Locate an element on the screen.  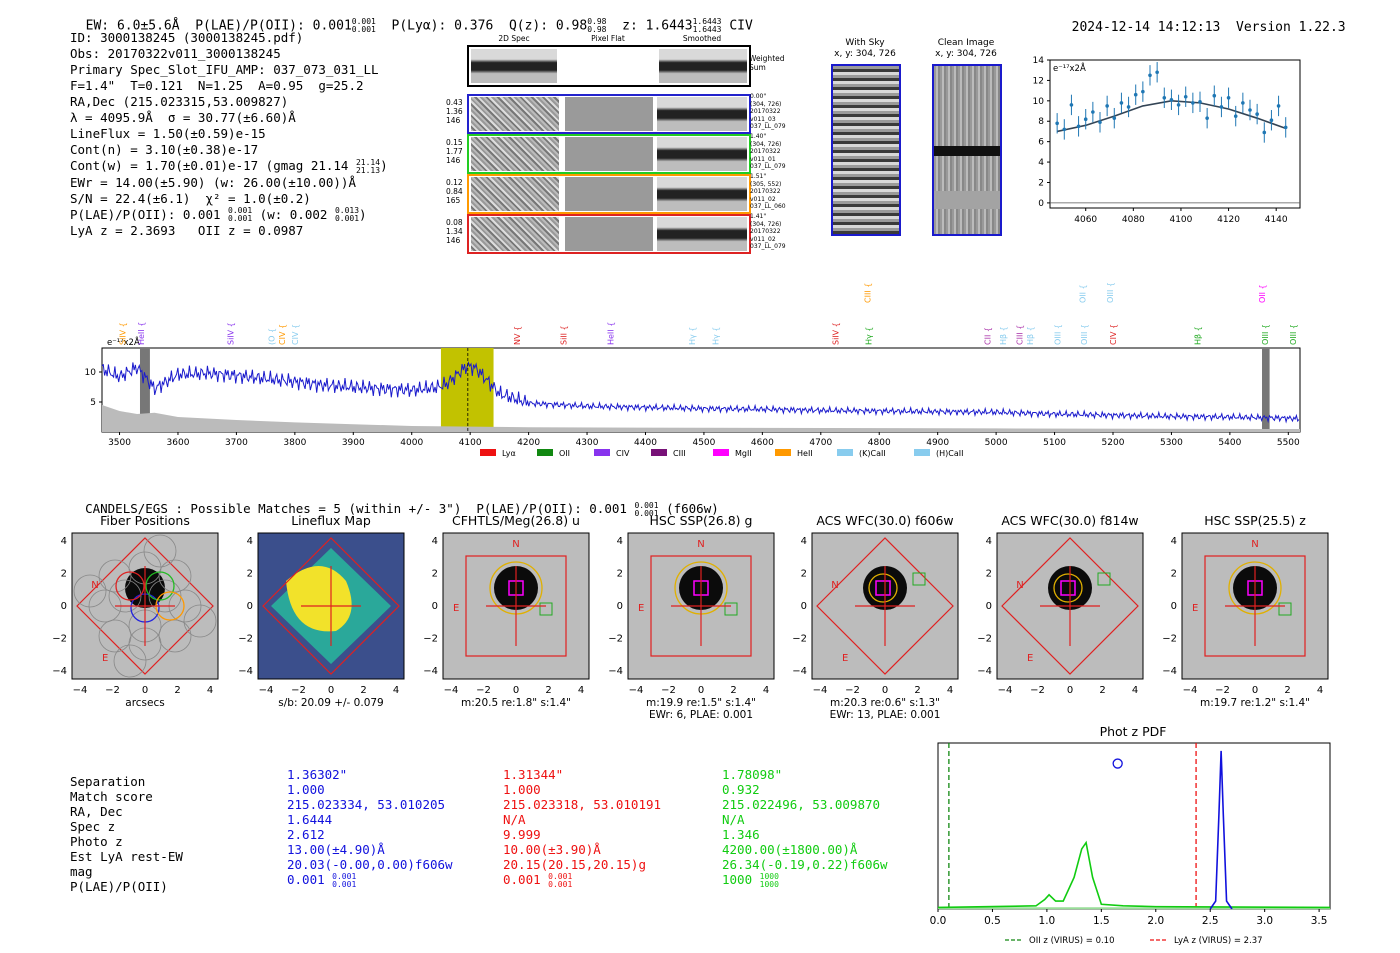
spectrum-line-label: (O { is located at coordinates (271, 336).